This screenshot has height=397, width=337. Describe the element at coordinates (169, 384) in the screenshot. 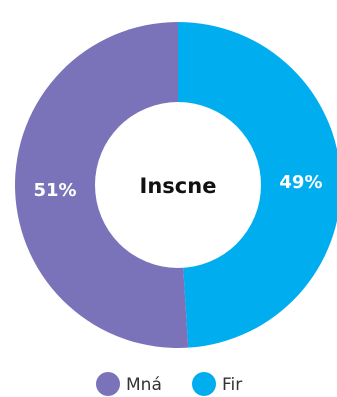

I see `legend: Mná Fir` at that location.